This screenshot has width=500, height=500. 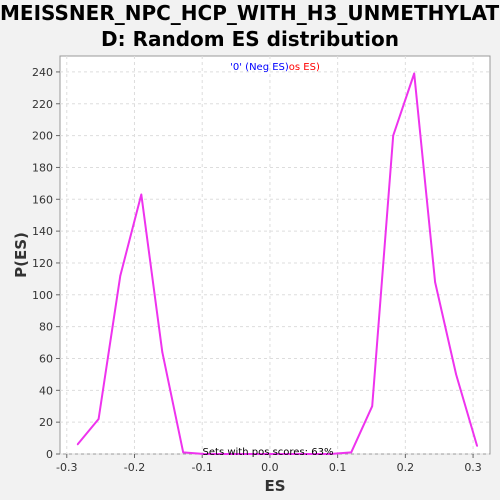 I want to click on x-tick-label: 0.0, so click(x=270, y=467).